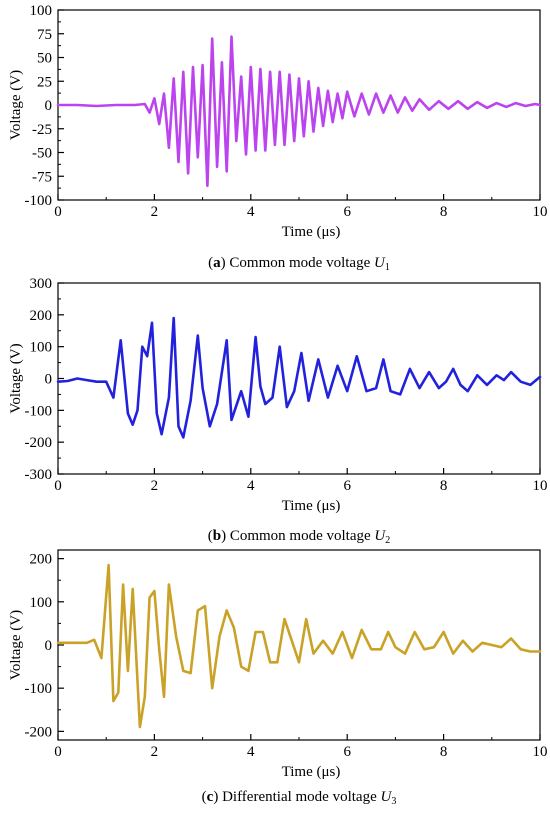 This screenshot has width=550, height=814. What do you see at coordinates (44, 35) in the screenshot?
I see `y-tick-label: 75` at bounding box center [44, 35].